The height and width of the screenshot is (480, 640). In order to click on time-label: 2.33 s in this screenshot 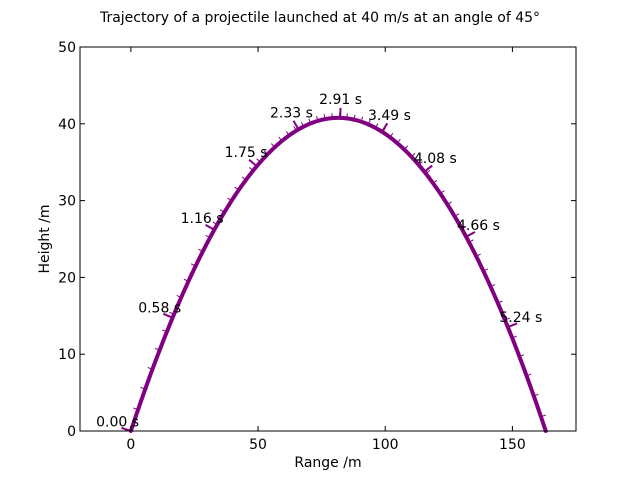, I will do `click(291, 113)`.